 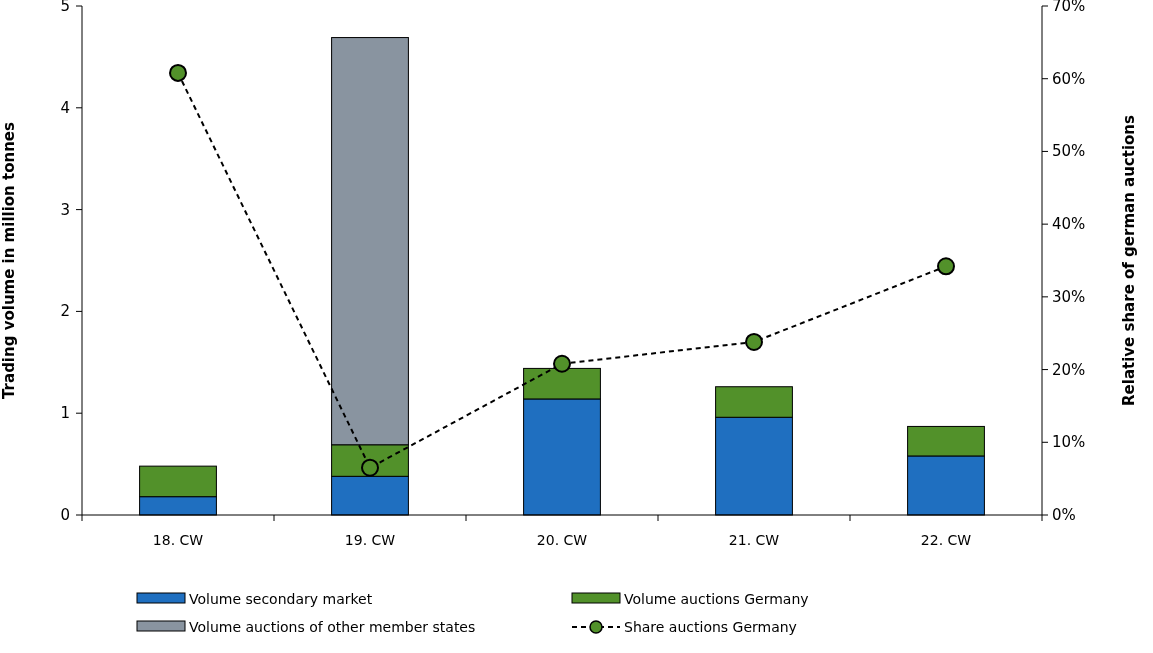 I want to click on x-tick-label: 21. CW, so click(x=754, y=540).